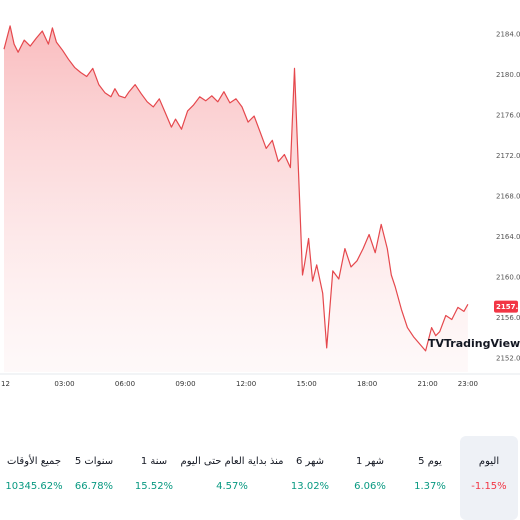 This screenshot has width=520, height=520. Describe the element at coordinates (428, 384) in the screenshot. I see `x-tick-label: 21:00` at that location.